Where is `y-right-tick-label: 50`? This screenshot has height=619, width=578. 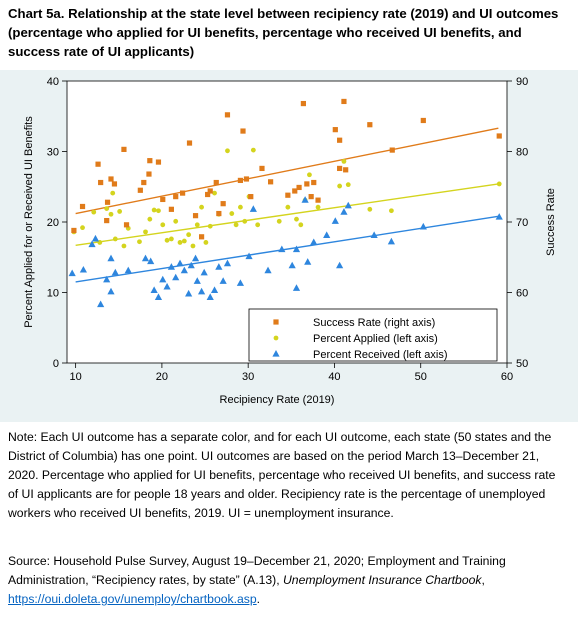 y-right-tick-label: 50 is located at coordinates (522, 364).